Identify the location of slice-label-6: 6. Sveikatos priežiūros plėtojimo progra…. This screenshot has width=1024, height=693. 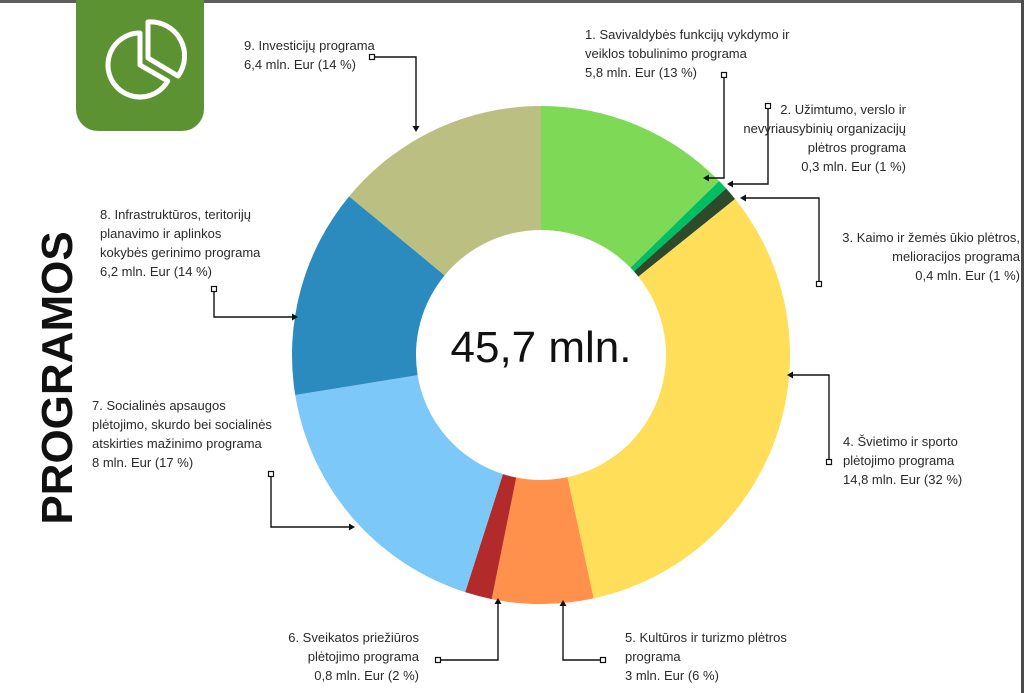
(353, 656).